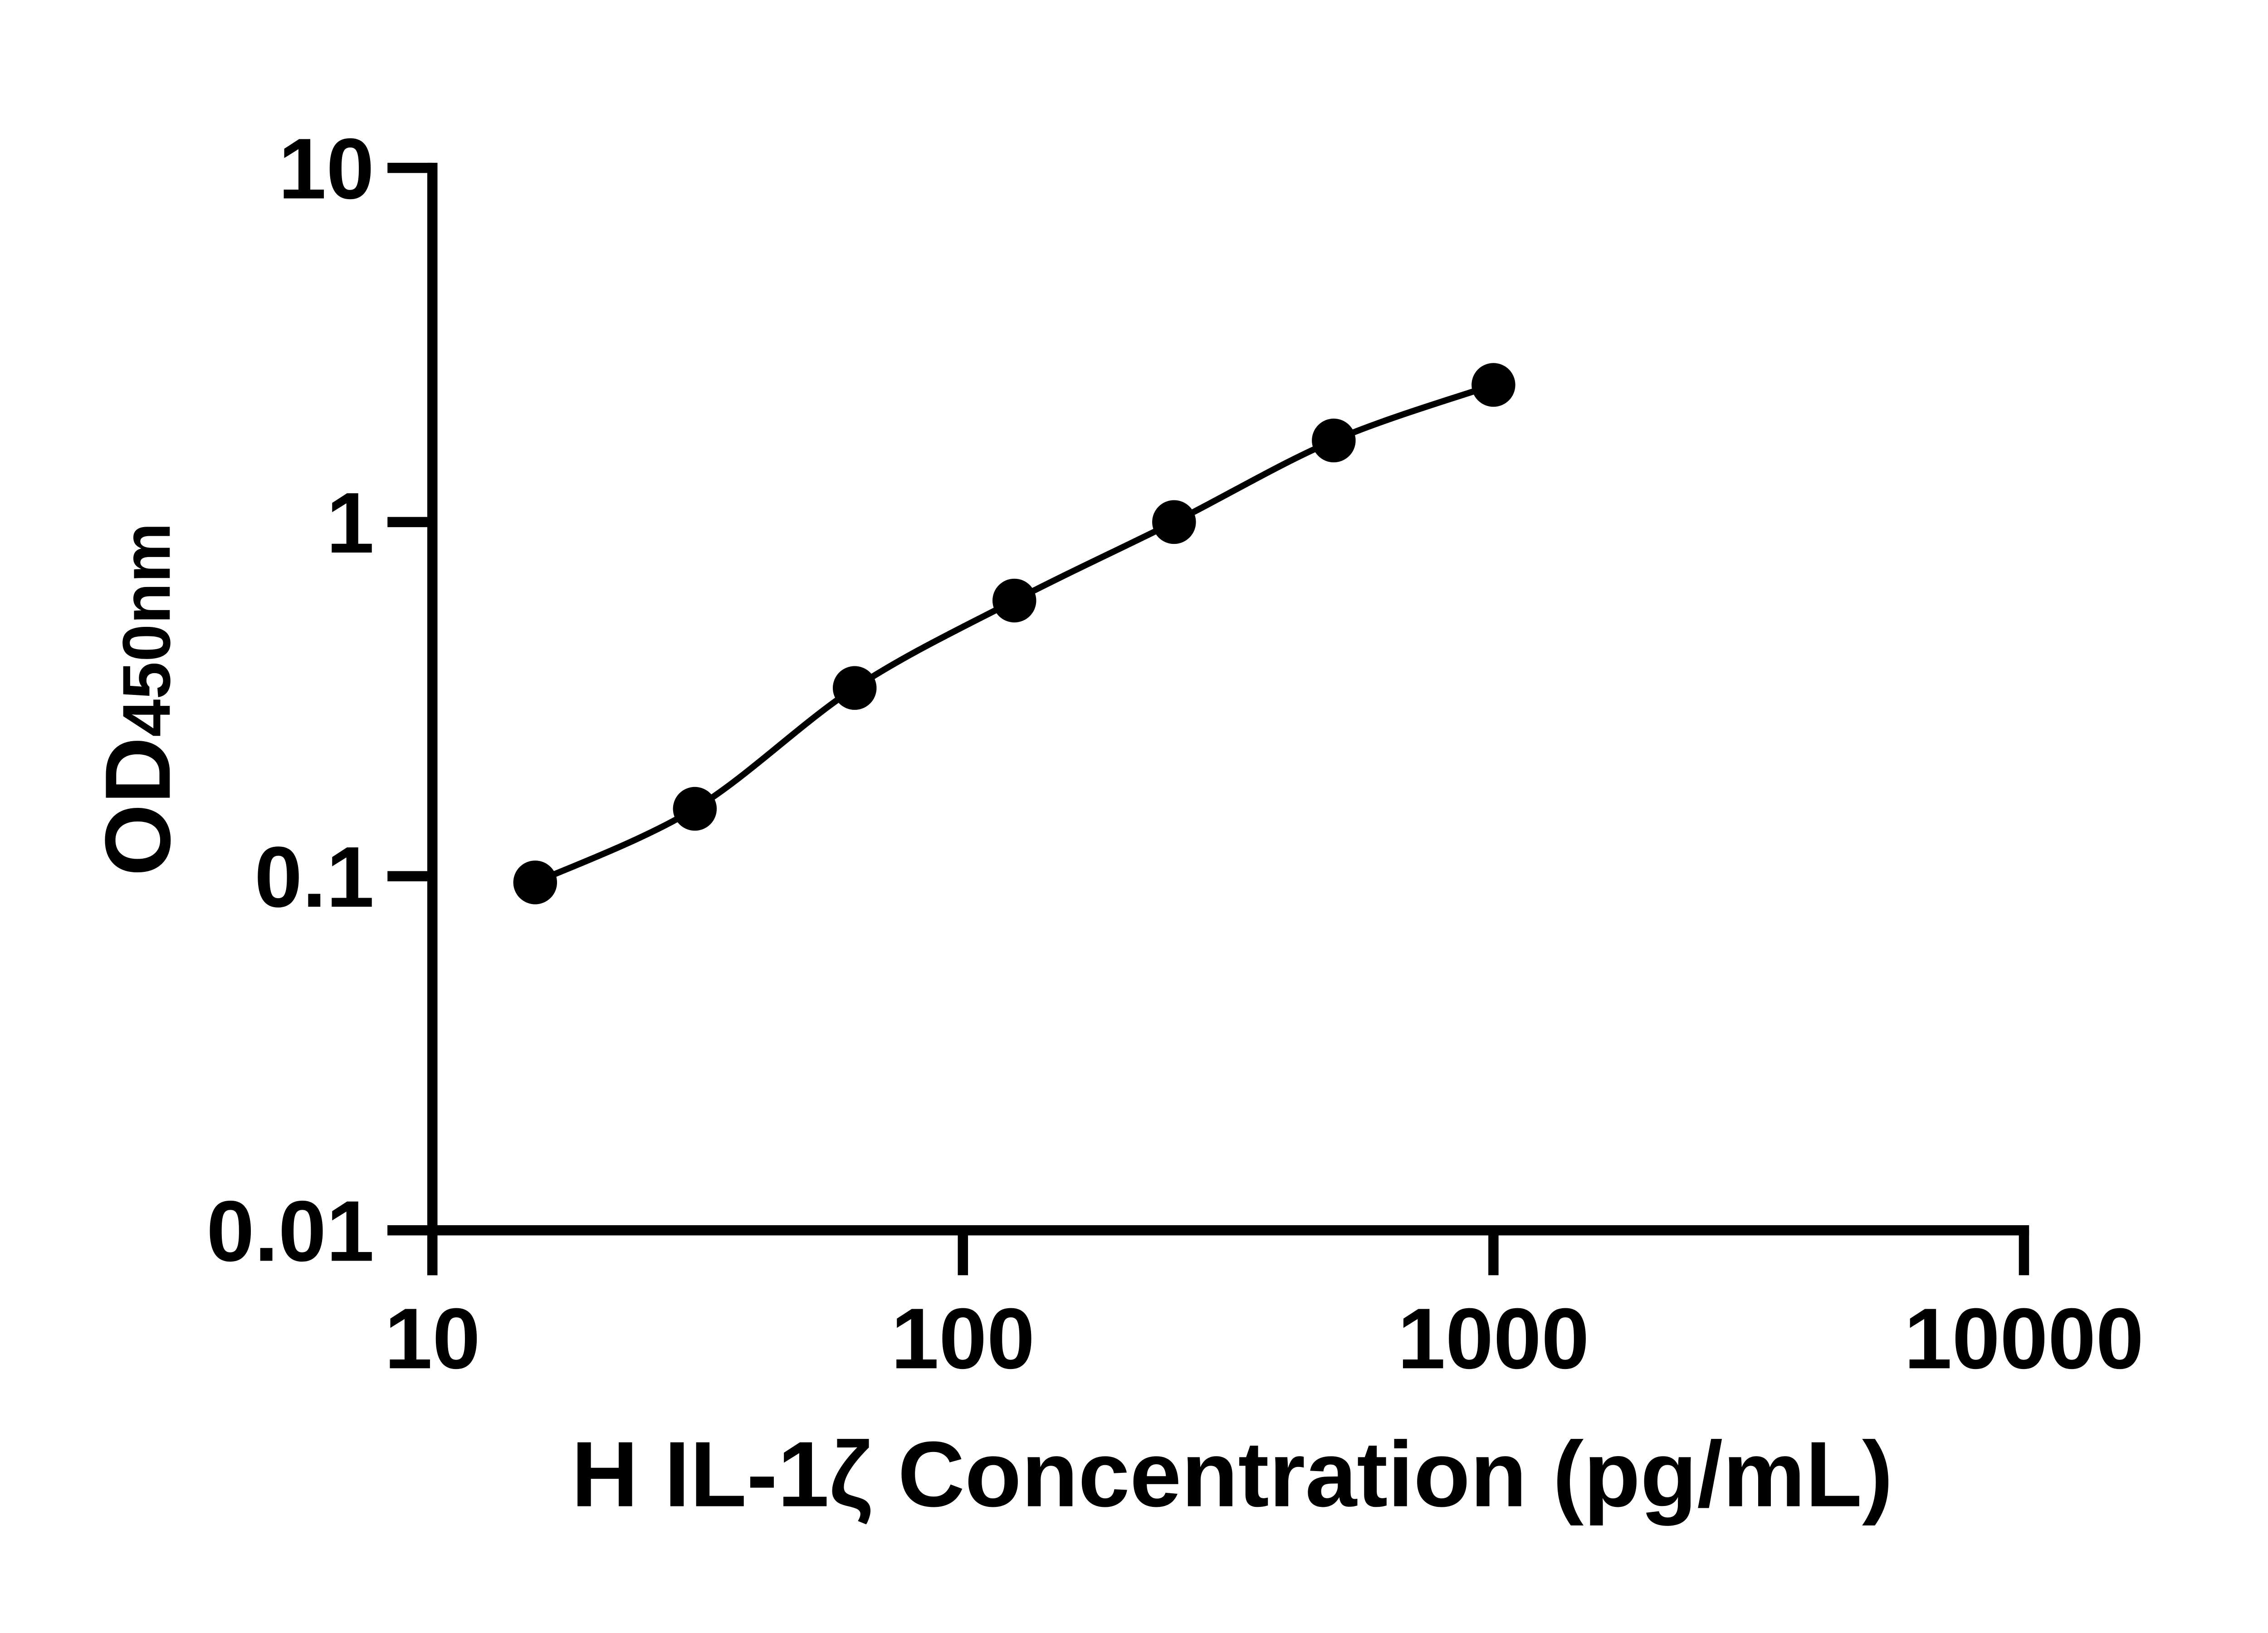 The image size is (2268, 1633). I want to click on y-axis-title: OD 450nm, so click(138, 699).